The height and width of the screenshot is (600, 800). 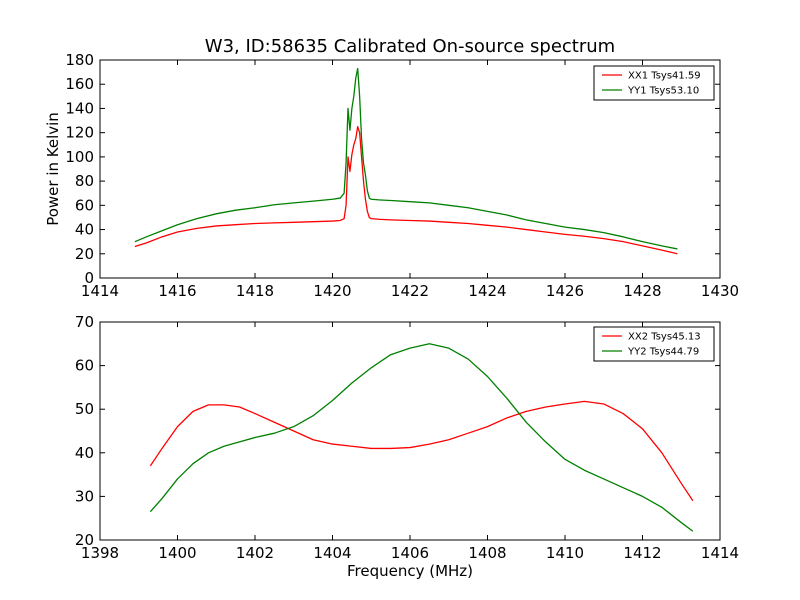 I want to click on y-tick-label: 160, so click(x=79, y=84).